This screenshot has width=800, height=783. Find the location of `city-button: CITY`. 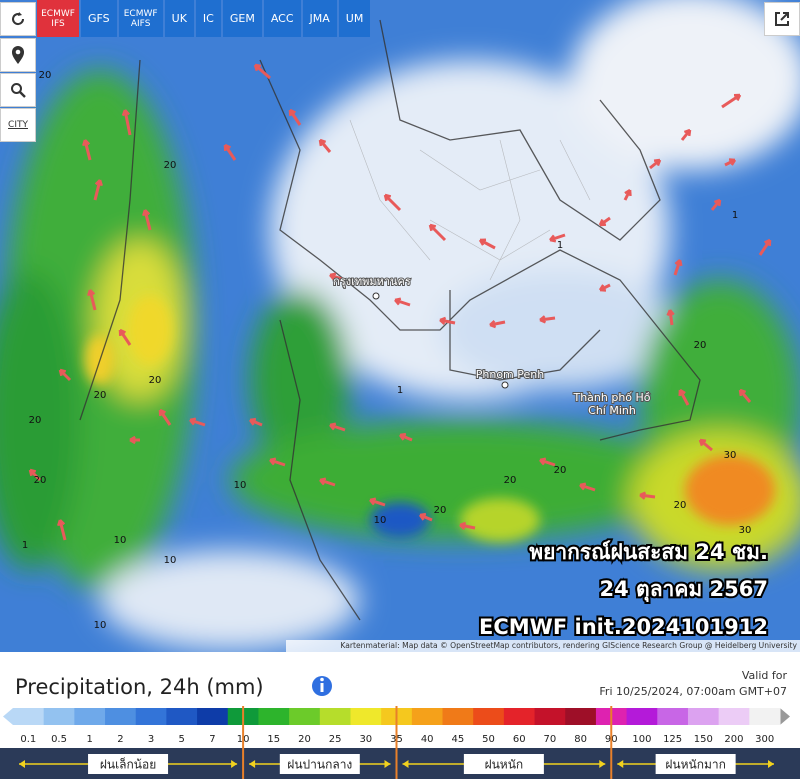

city-button: CITY is located at coordinates (18, 125).